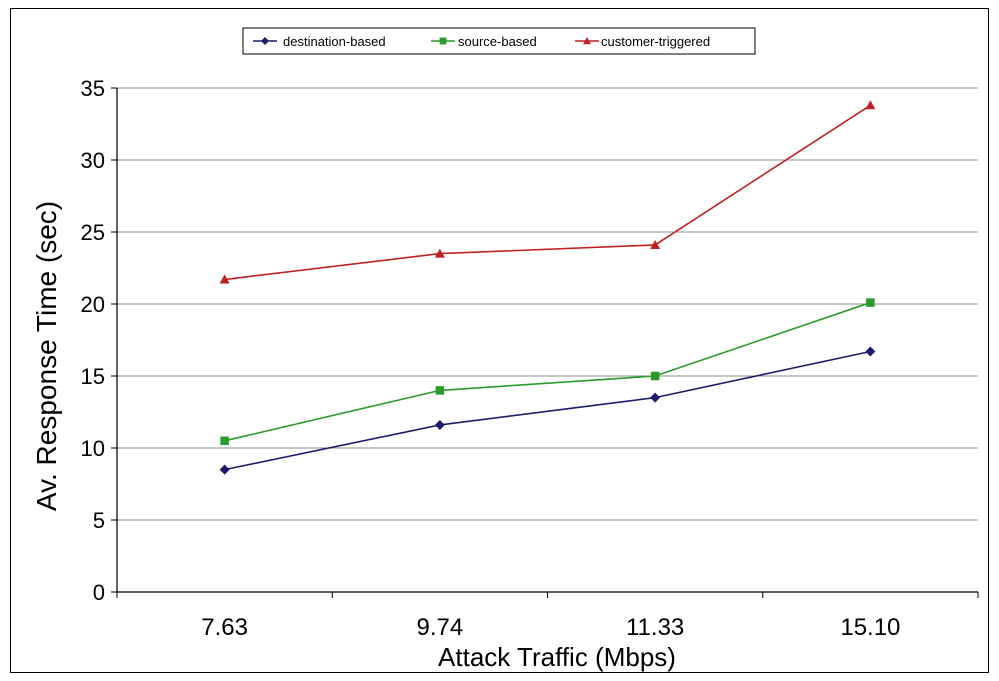 The height and width of the screenshot is (681, 999). I want to click on series-source-based, so click(547, 372).